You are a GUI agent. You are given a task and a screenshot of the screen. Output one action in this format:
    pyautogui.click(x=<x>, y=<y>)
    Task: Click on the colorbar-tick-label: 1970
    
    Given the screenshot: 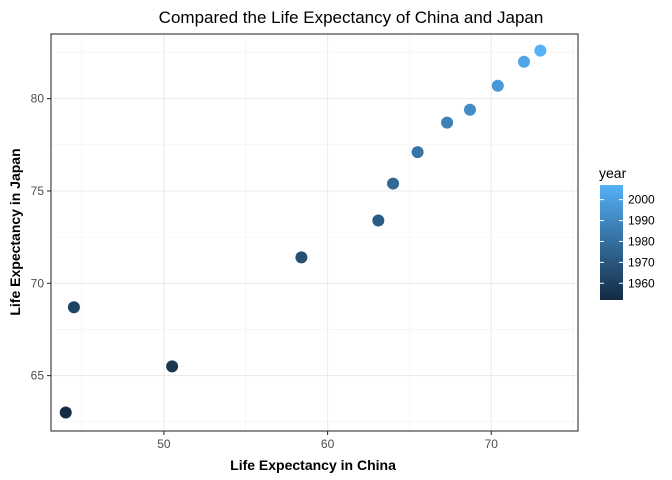 What is the action you would take?
    pyautogui.click(x=641, y=262)
    